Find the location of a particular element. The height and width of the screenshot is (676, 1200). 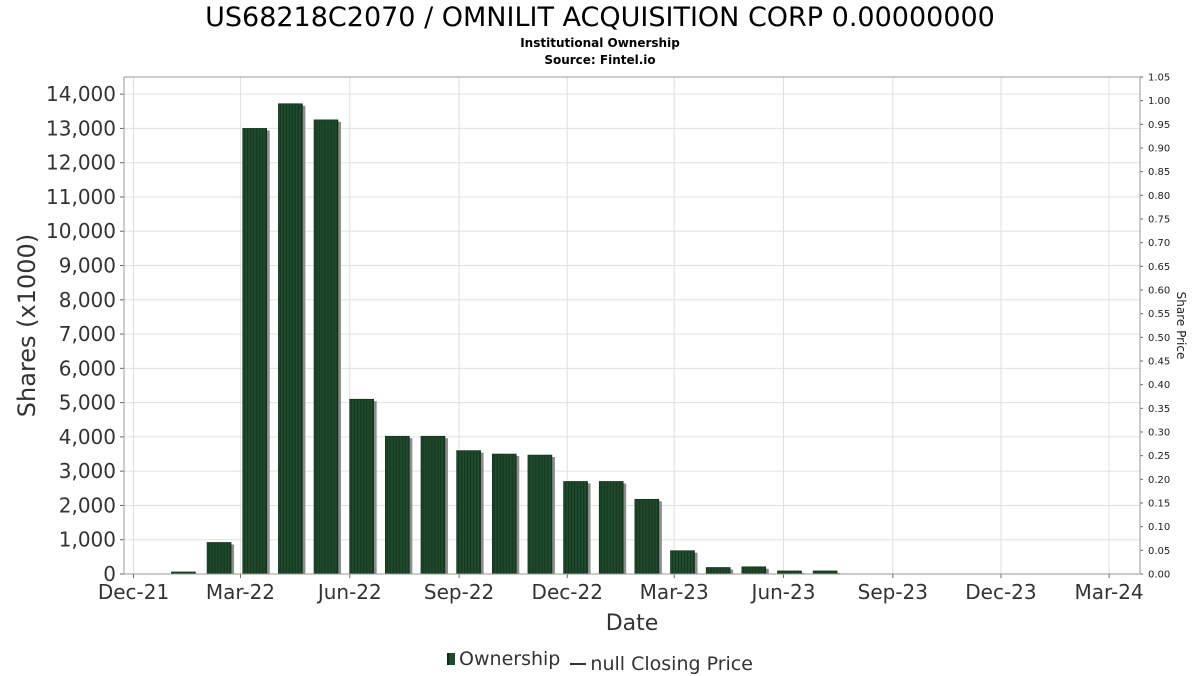

x-tick-label: Jun-22 is located at coordinates (349, 592).